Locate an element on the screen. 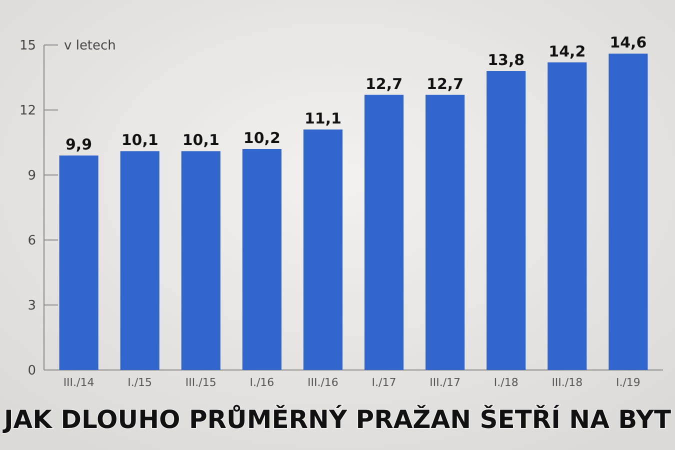  data-label: 9,9 is located at coordinates (79, 145).